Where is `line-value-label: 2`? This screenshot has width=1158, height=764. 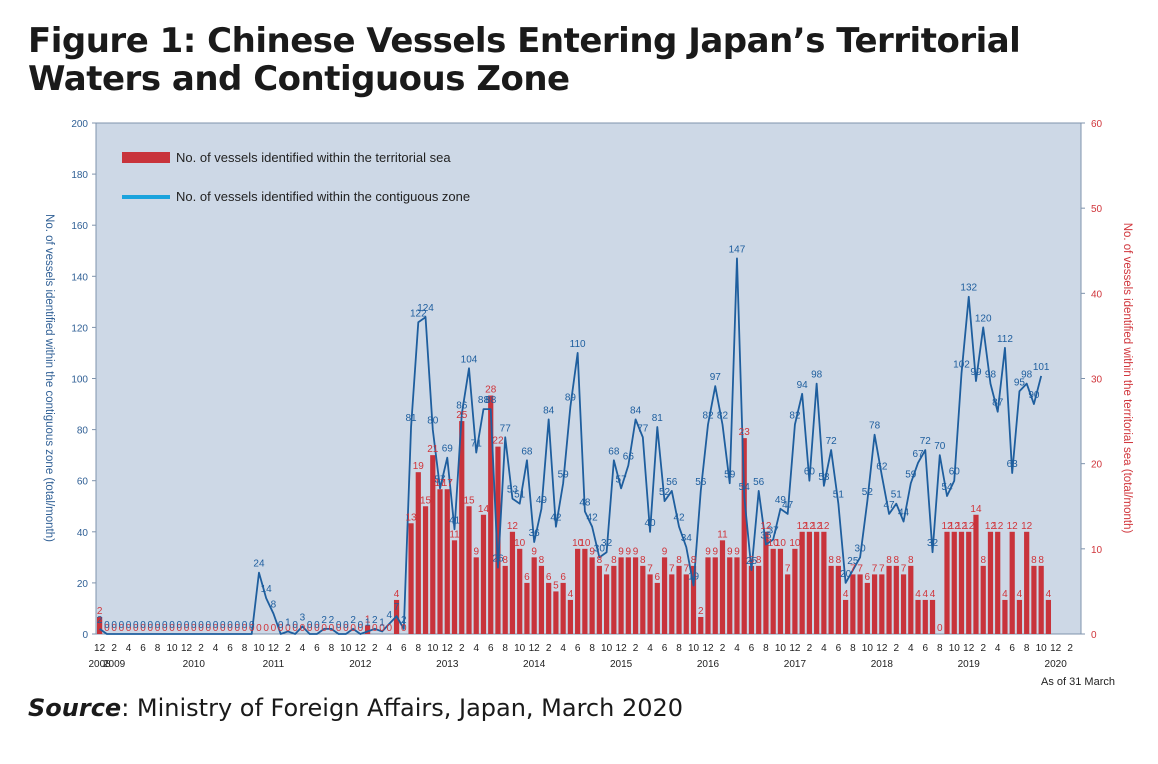 line-value-label: 2 is located at coordinates (353, 620).